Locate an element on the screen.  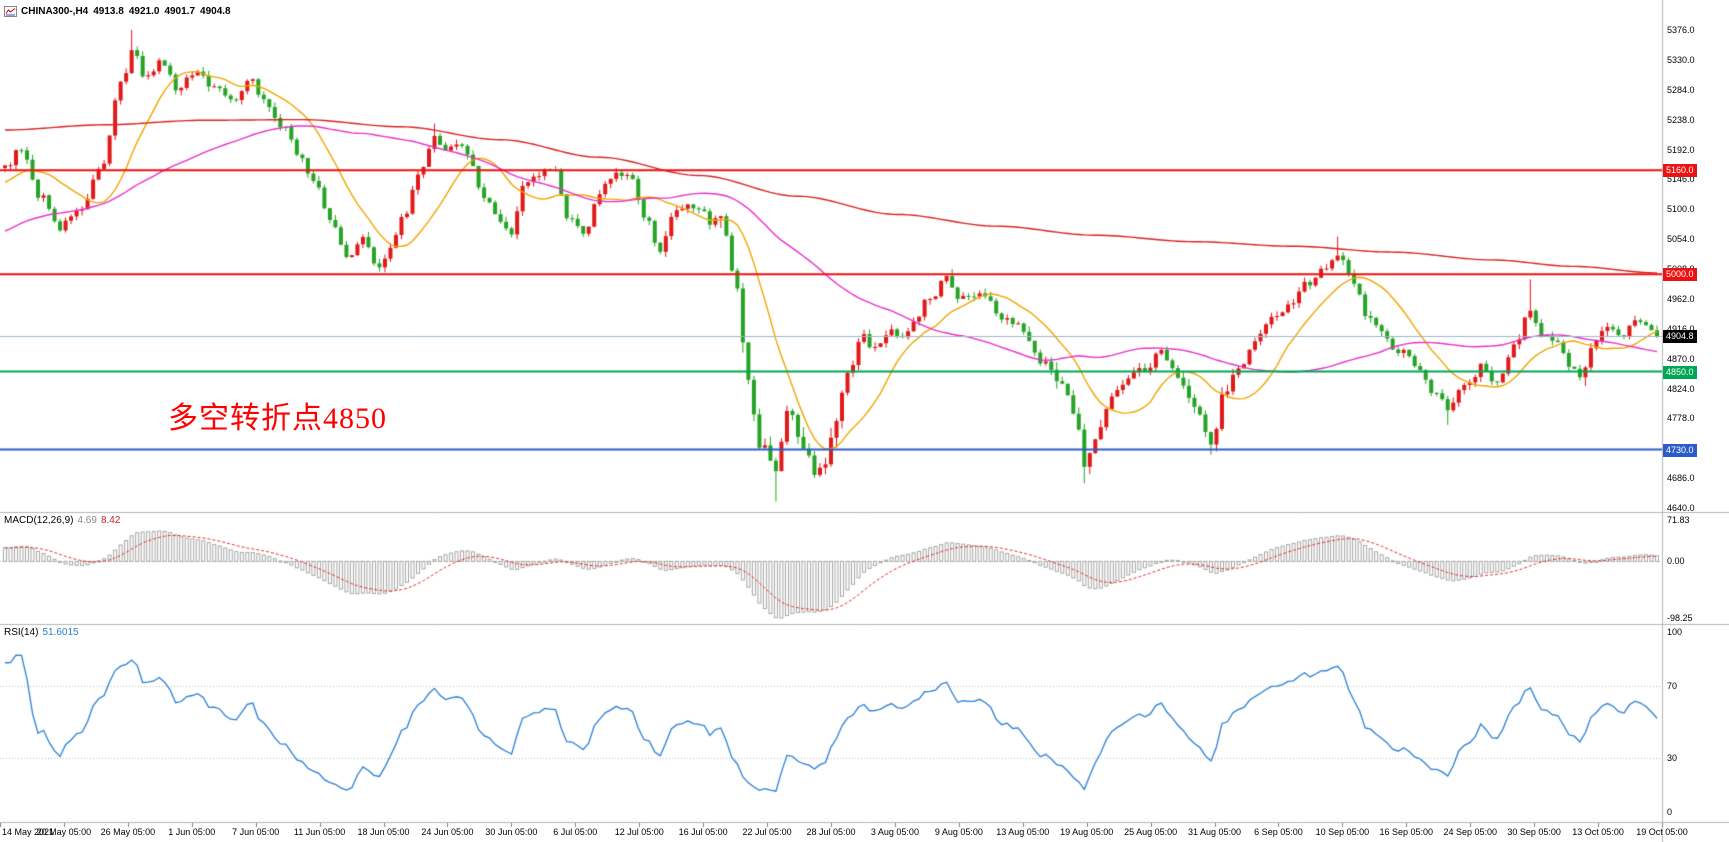
chart-icon is located at coordinates (10, 11).